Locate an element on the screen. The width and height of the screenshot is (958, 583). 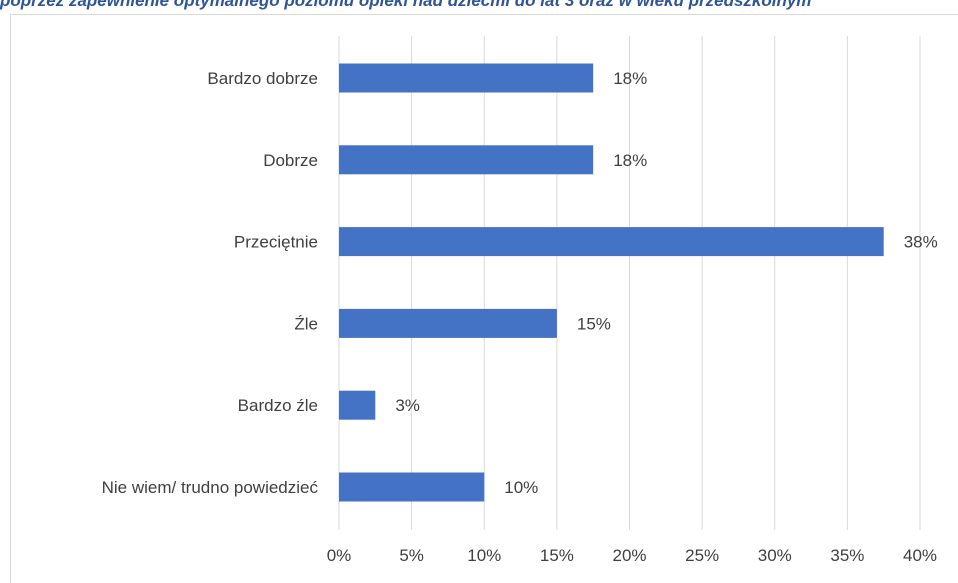
x-tick-label: 5% is located at coordinates (411, 555).